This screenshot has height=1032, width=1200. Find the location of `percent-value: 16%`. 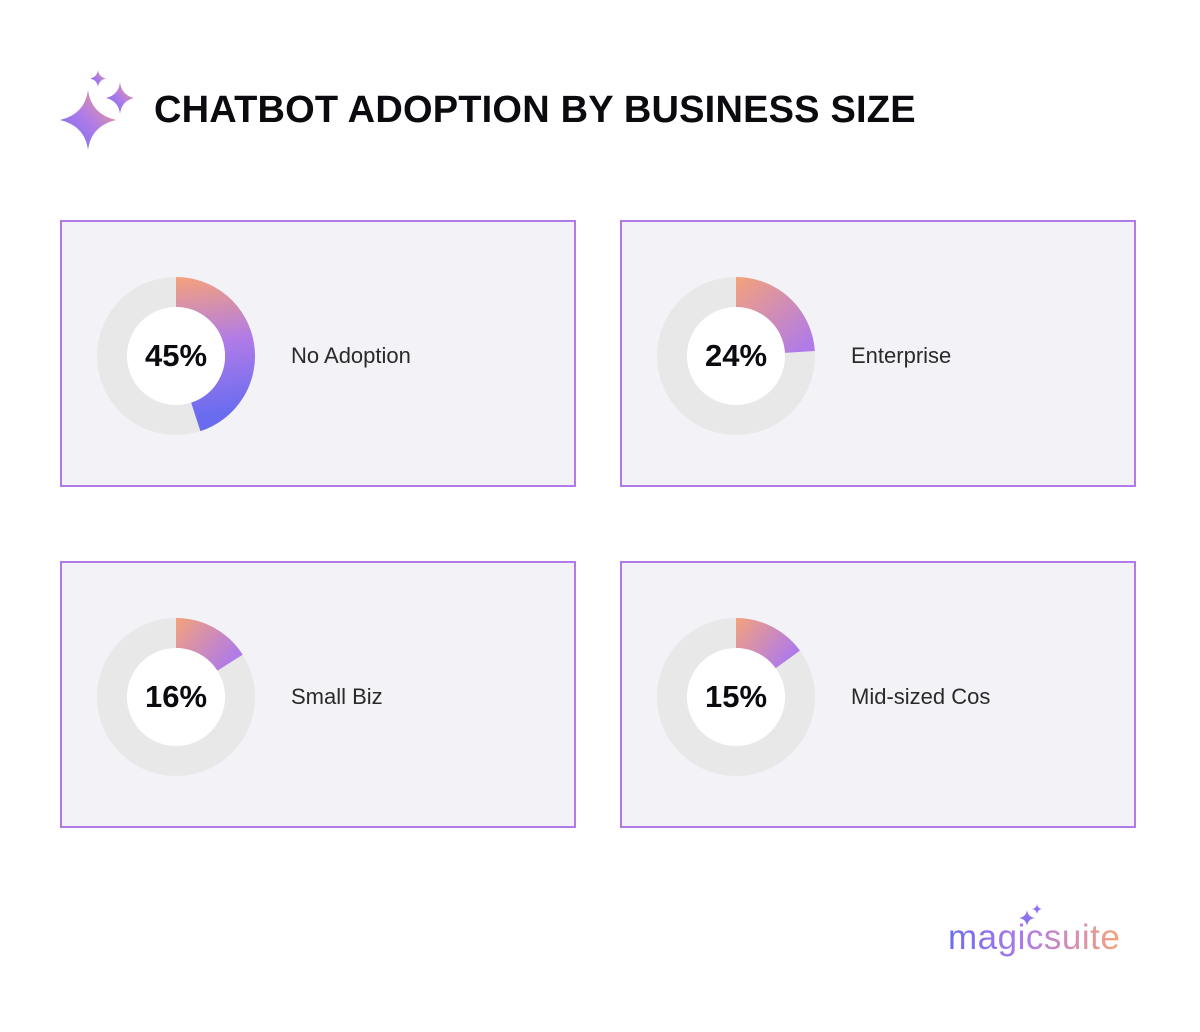

percent-value: 16% is located at coordinates (176, 696).